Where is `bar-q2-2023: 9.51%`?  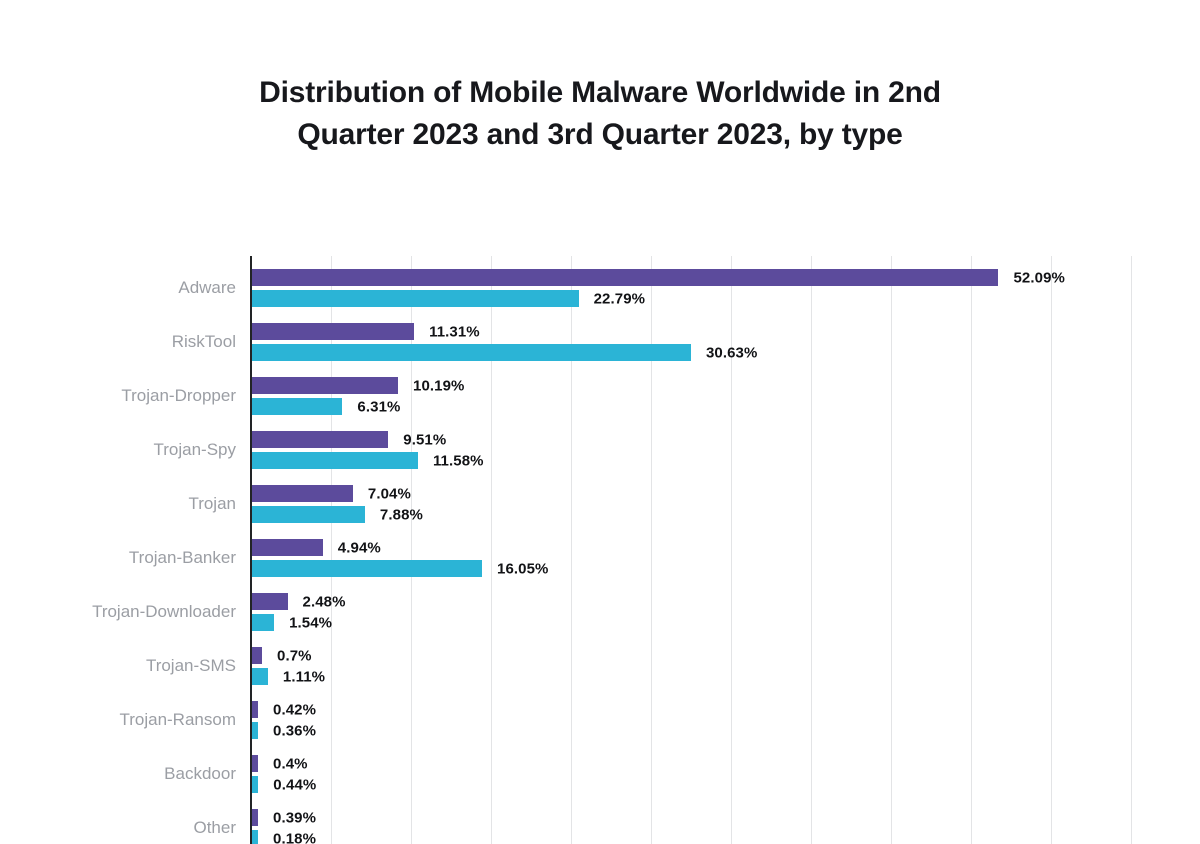 bar-q2-2023: 9.51% is located at coordinates (349, 439).